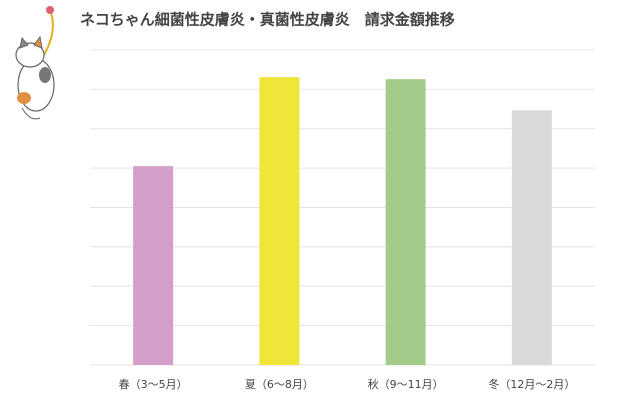 Image resolution: width=620 pixels, height=400 pixels. I want to click on x-tick-label: 春（3〜5月）, so click(153, 384).